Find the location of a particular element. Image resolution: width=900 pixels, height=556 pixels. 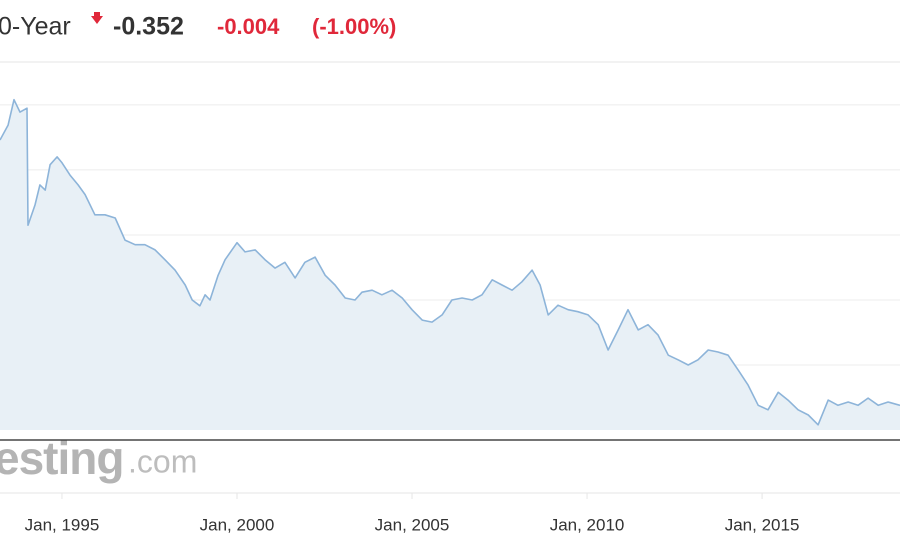

watermark: esting .com is located at coordinates (98, 458).